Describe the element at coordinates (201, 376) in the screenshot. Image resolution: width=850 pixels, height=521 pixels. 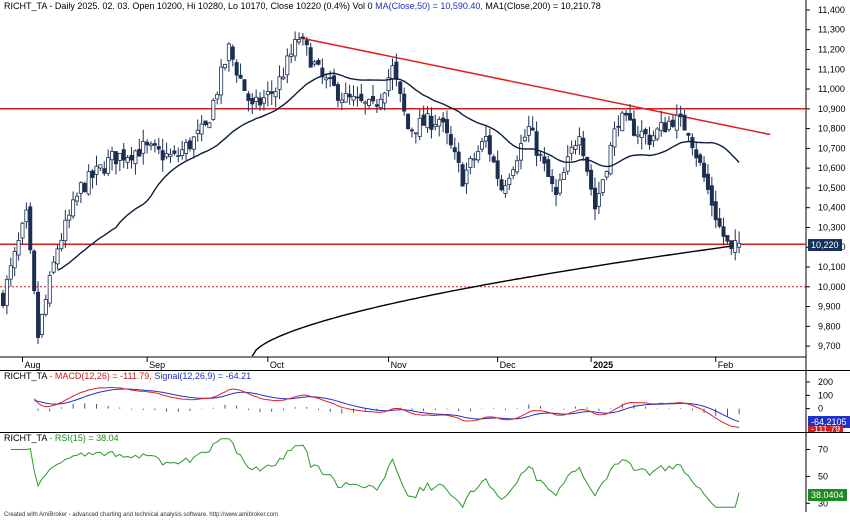
I see `signal-value-text: Signal(12,26,9) = -64.21` at that location.